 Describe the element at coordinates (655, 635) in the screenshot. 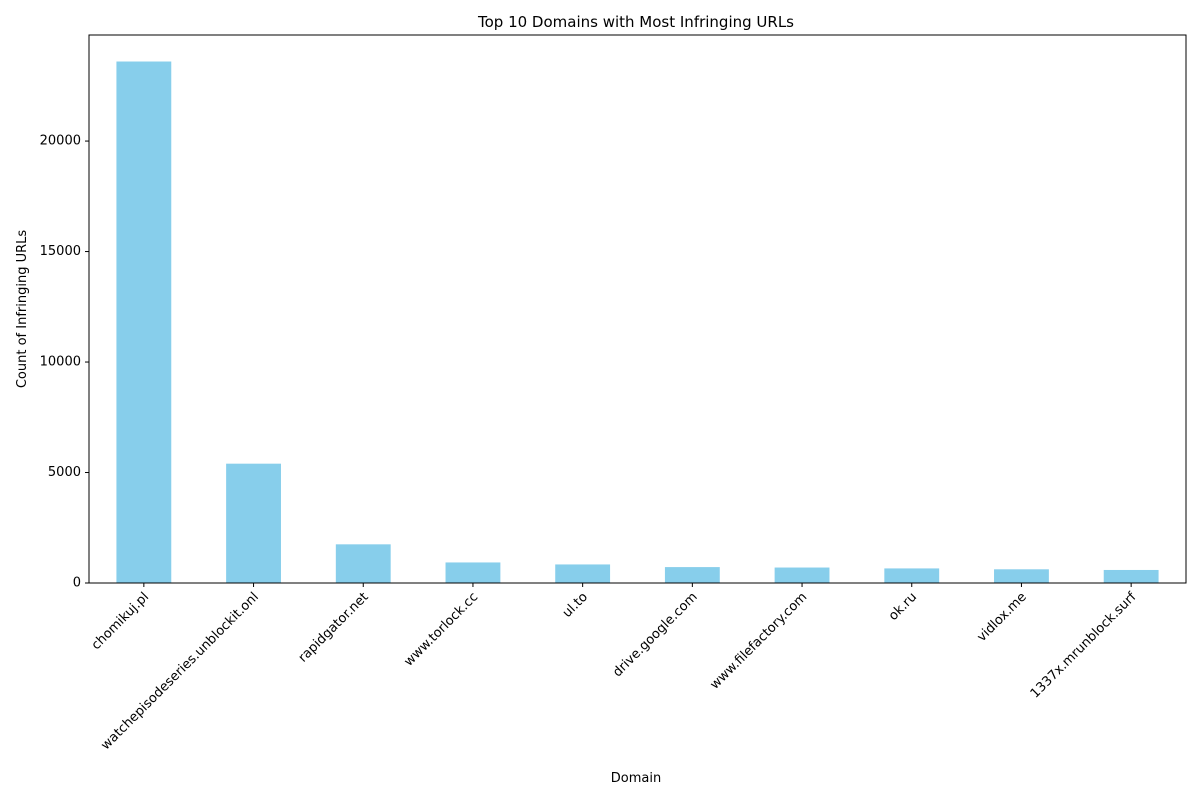

I see `x-tick-label-5: drive.google.com` at that location.